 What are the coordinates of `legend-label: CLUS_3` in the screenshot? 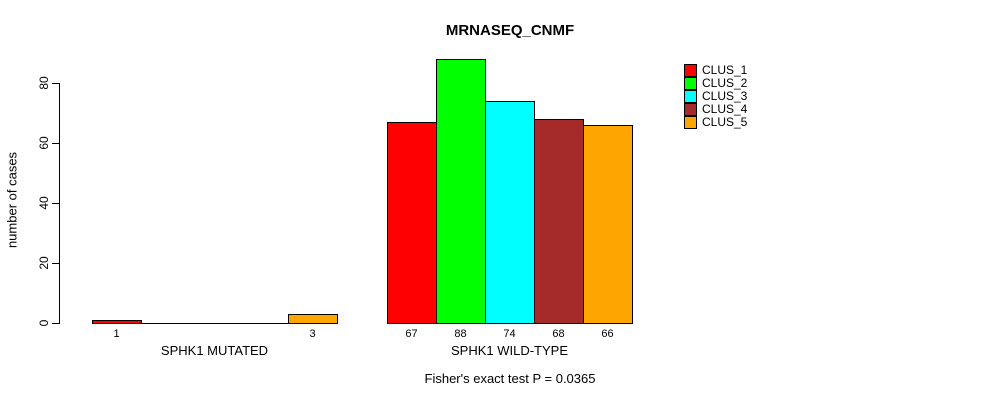 It's located at (725, 96).